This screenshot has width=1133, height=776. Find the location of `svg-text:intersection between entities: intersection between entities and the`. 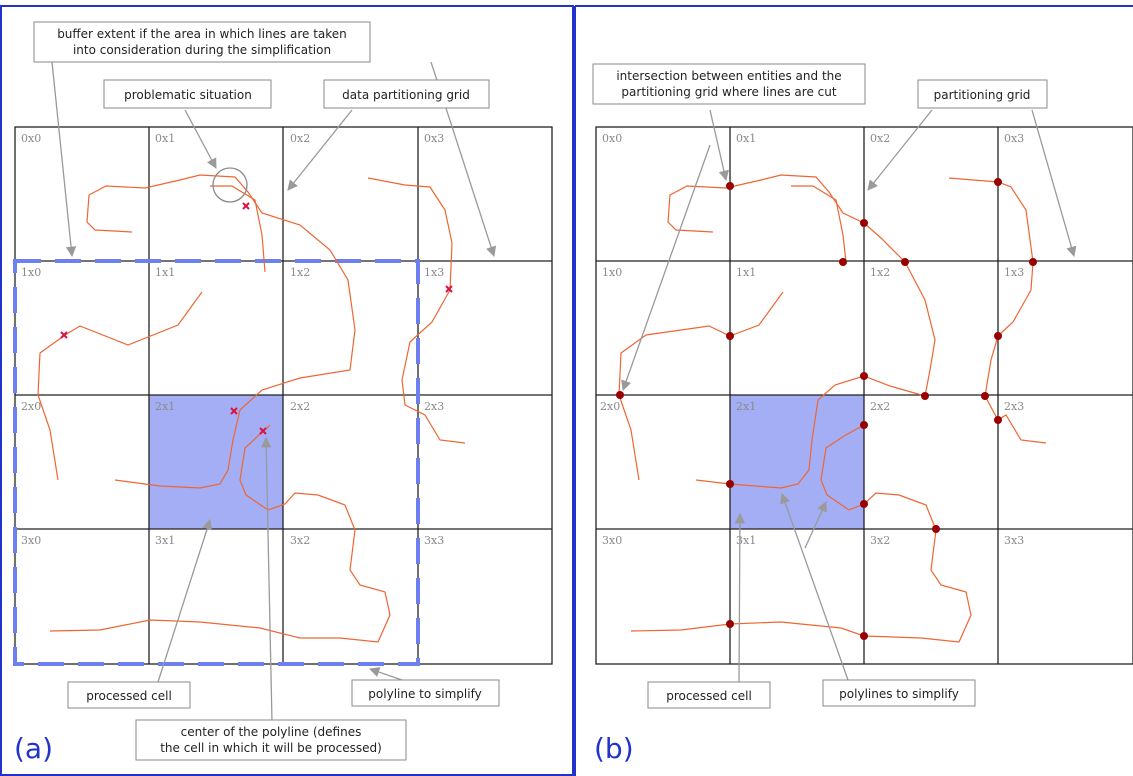

svg-text:intersection between entities: intersection between entities and the is located at coordinates (728, 76).